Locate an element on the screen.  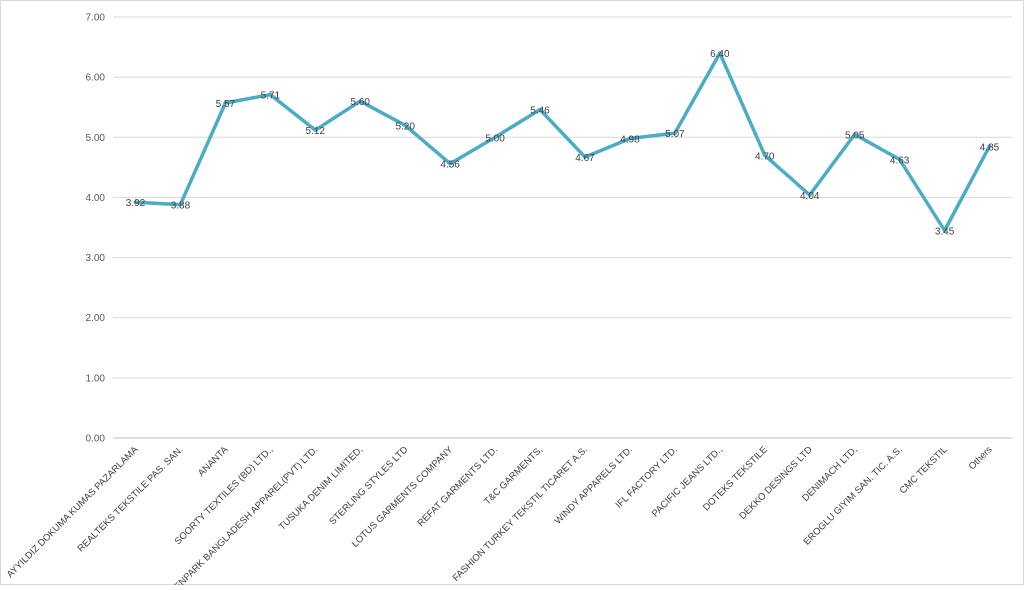
data-label: 4.67 is located at coordinates (585, 158).